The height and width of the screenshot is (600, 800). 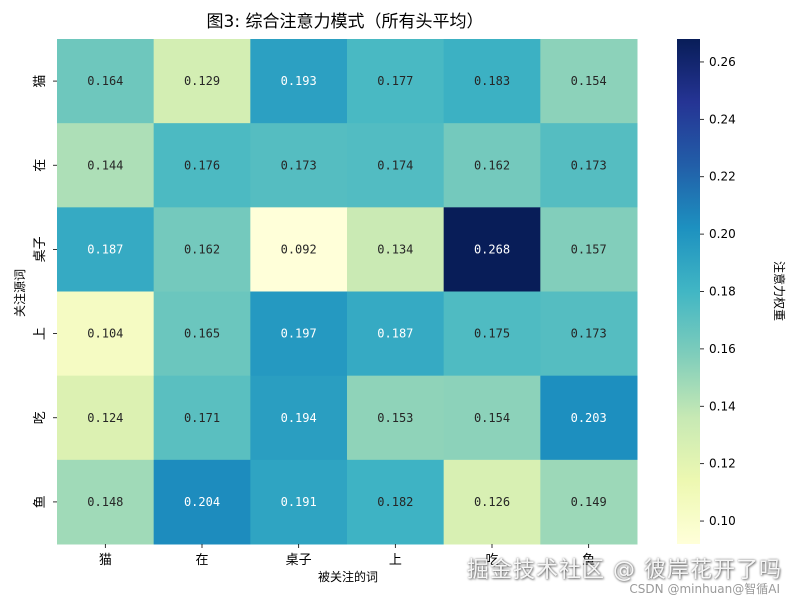 I want to click on cell-value-label: 0.268, so click(x=492, y=249).